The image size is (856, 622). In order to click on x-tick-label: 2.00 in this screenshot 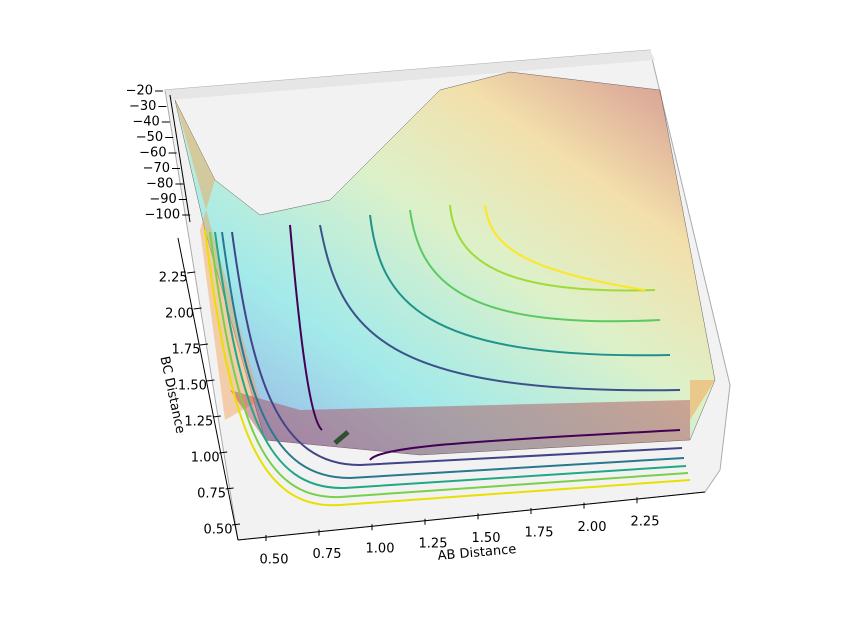, I will do `click(592, 527)`.